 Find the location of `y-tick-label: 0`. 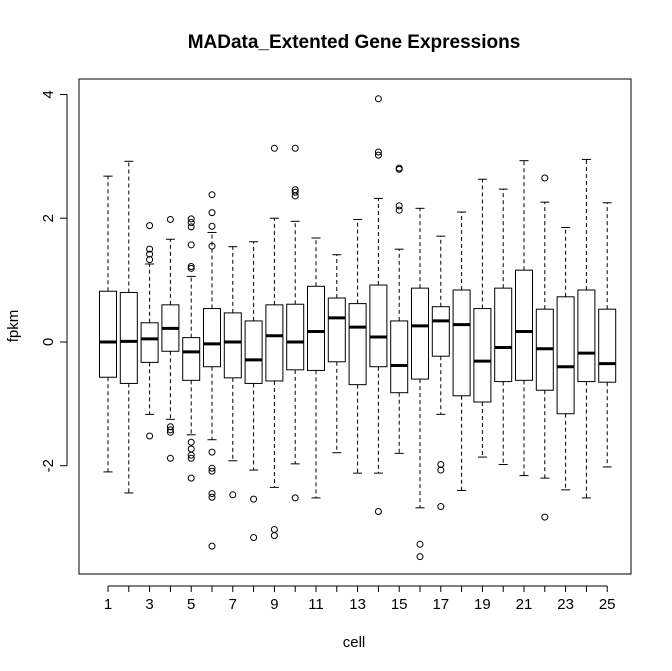

y-tick-label: 0 is located at coordinates (48, 342).